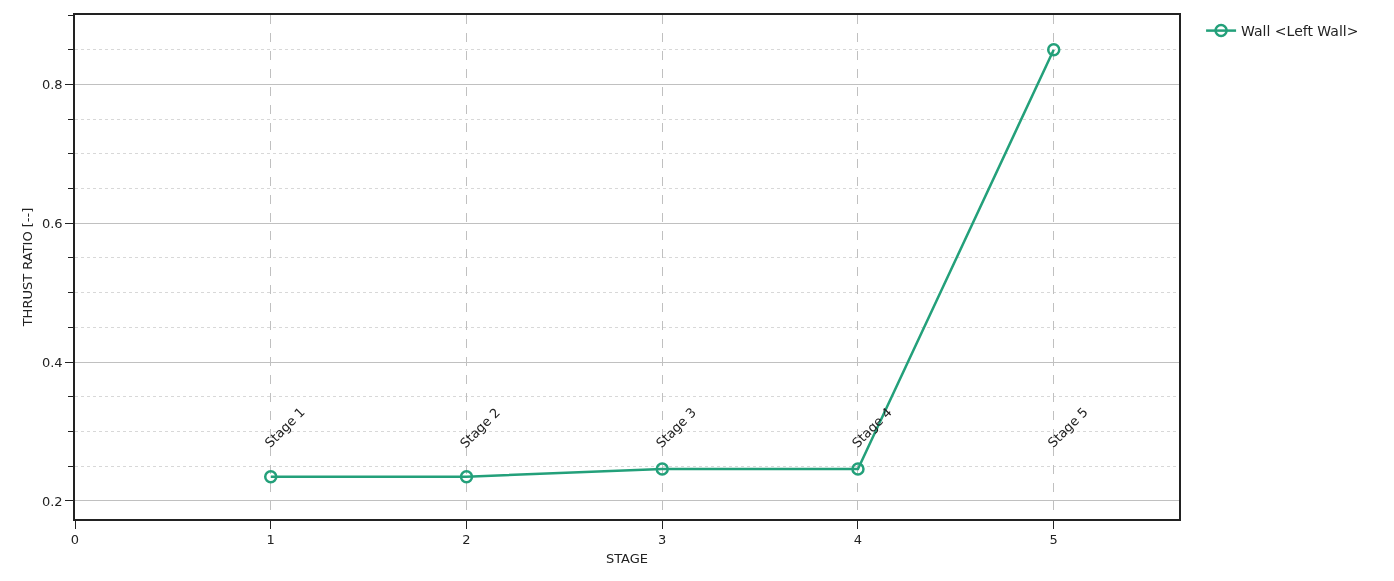  I want to click on x-tick-label: 1, so click(270, 540).